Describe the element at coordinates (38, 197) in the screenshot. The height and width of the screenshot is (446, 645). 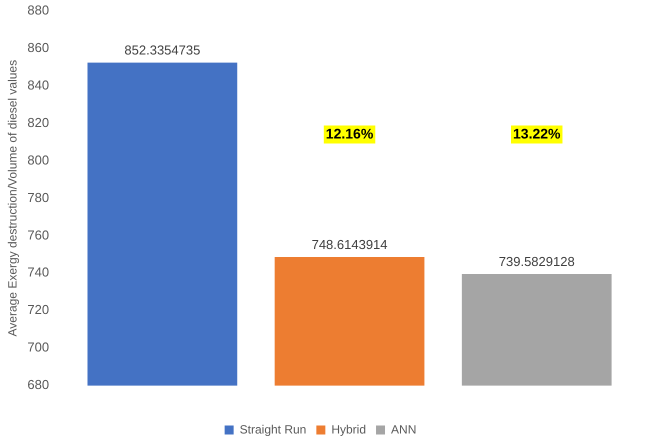
I see `y-tick-label: 780` at that location.